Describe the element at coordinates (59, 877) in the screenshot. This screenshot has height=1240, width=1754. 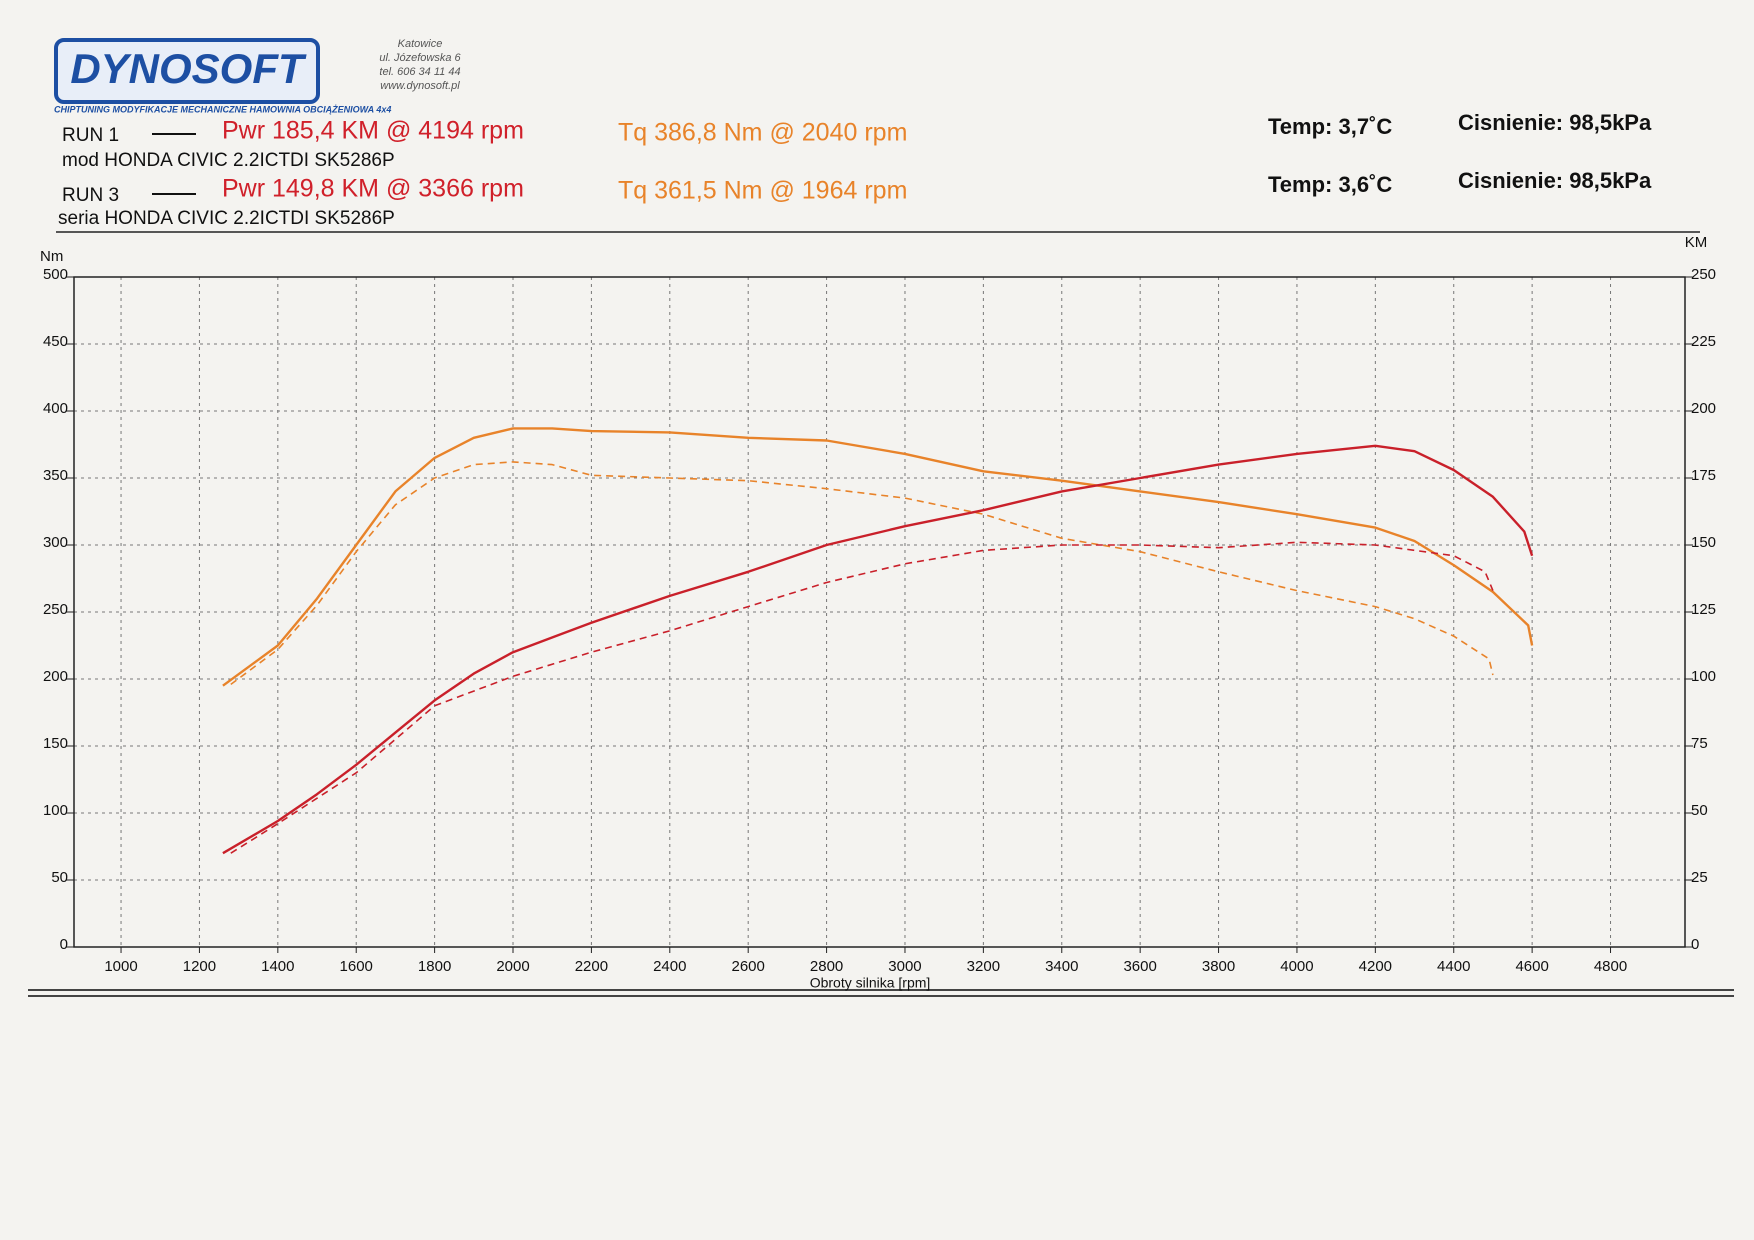
I see `y-tick-label: 50` at that location.